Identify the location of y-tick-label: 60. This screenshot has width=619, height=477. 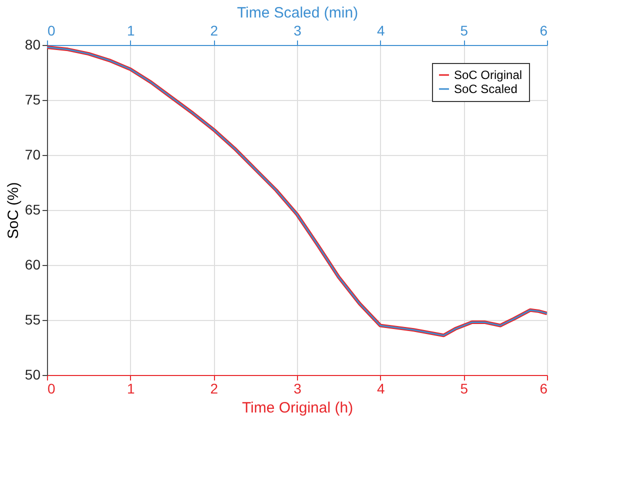
(32, 264).